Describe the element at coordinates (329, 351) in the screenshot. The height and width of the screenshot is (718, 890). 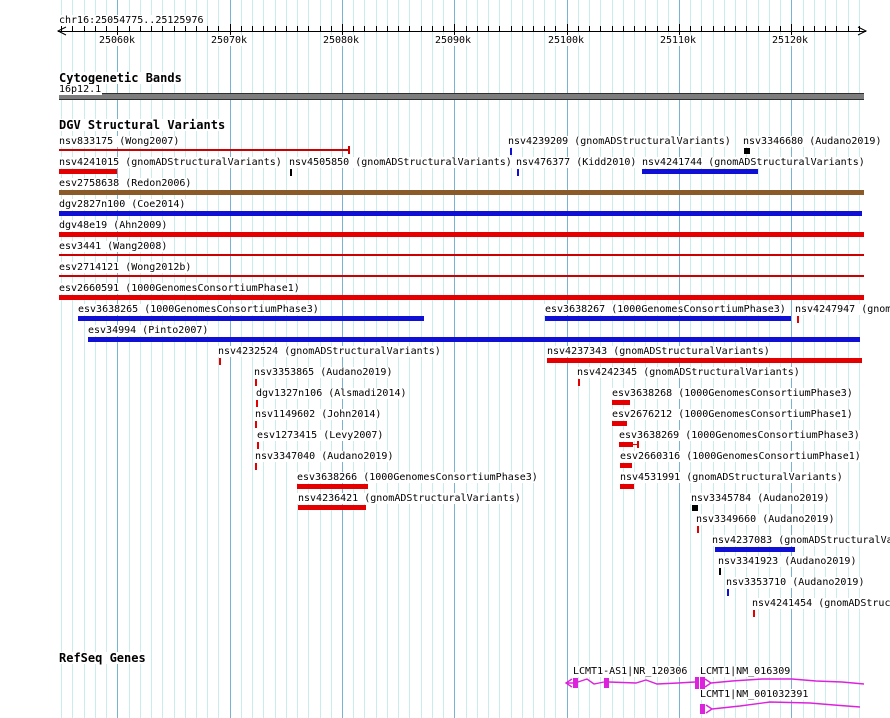
I see `variant-label: nsv4232524 (gnomADStructuralVariants)` at that location.